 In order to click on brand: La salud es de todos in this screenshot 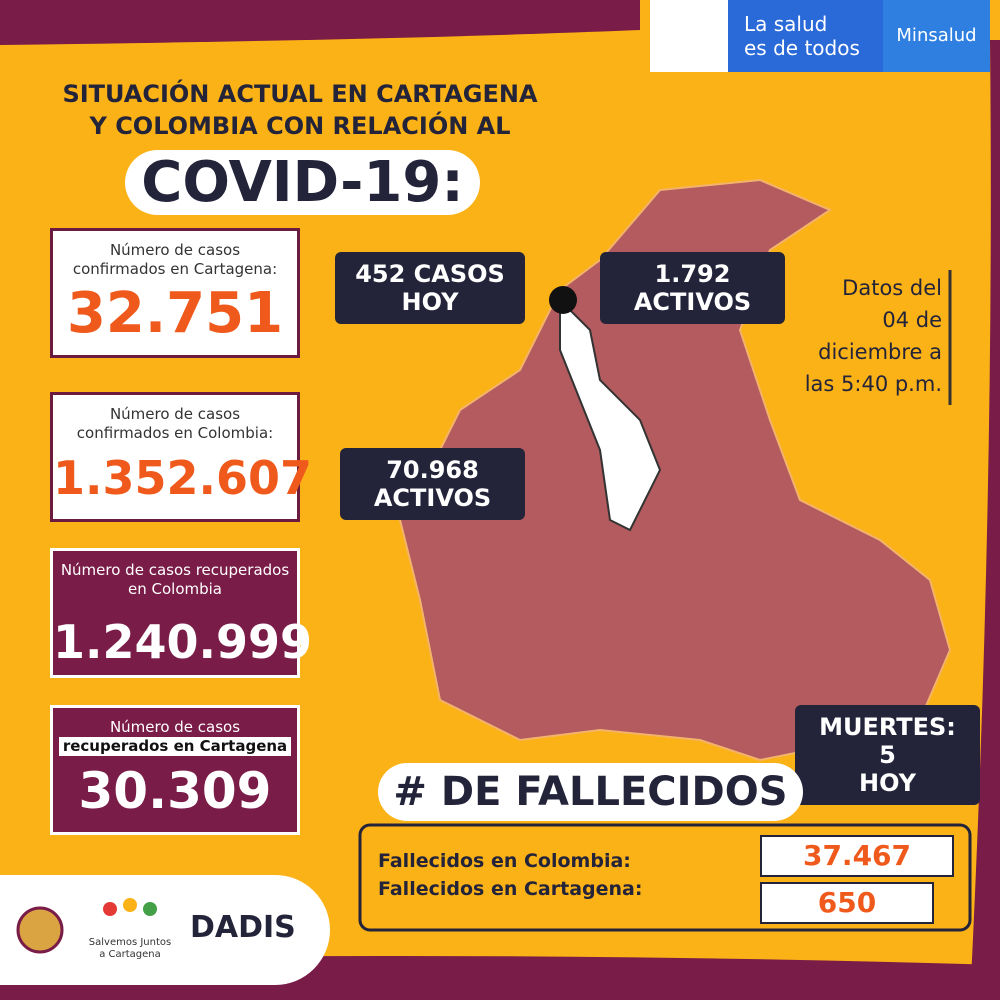, I will do `click(805, 36)`.